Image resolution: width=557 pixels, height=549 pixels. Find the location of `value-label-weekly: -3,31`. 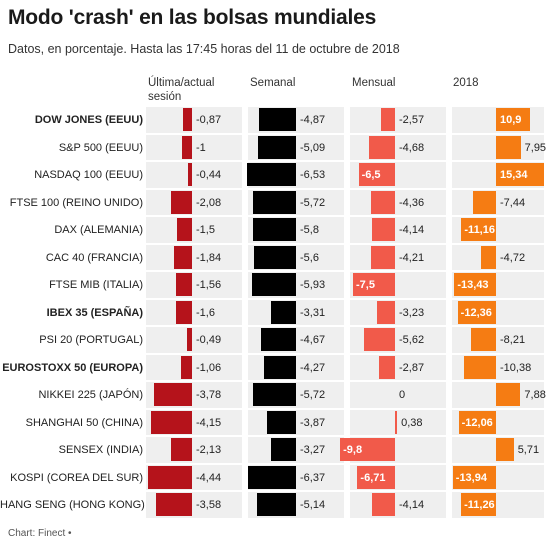

value-label-weekly: -3,31 is located at coordinates (313, 312).